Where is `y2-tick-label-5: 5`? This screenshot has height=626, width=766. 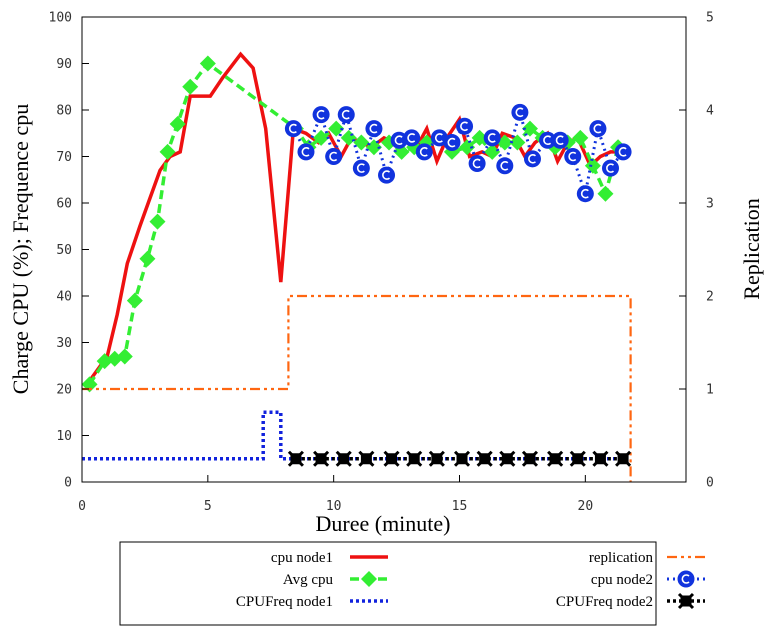 y2-tick-label-5: 5 is located at coordinates (710, 18).